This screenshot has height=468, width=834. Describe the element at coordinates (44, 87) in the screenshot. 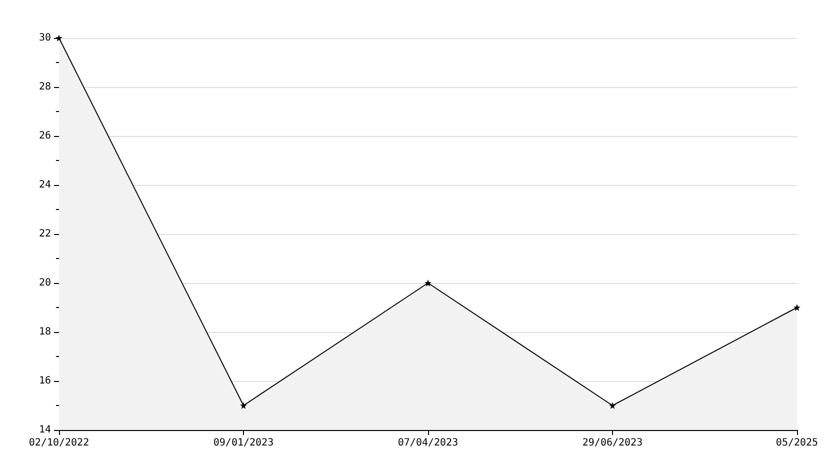

I see `y-tick-label: 28` at that location.